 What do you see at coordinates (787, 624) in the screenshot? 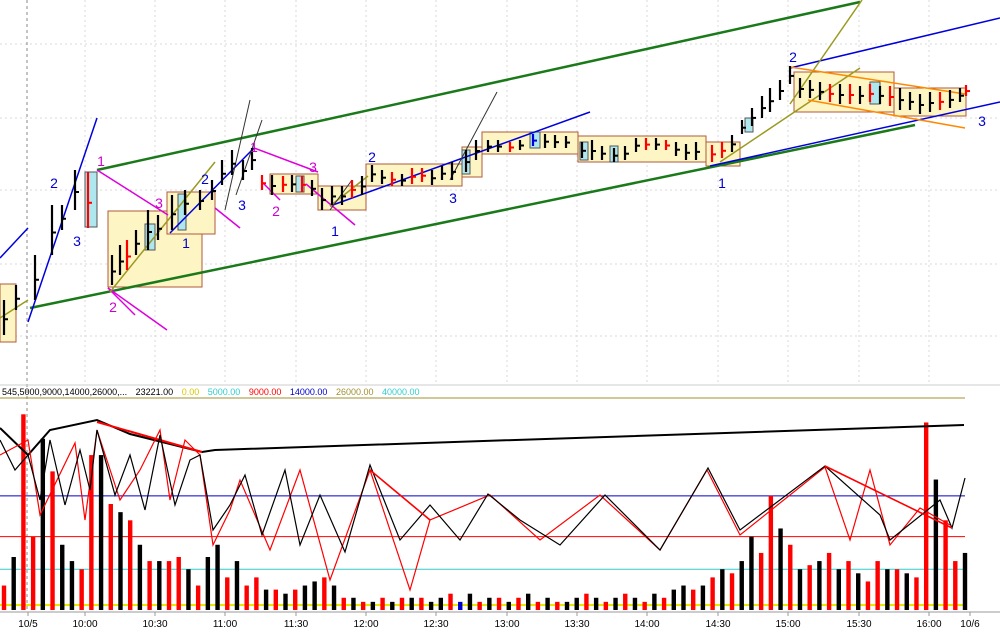
I see `x-tick-label: 15:00` at bounding box center [787, 624].